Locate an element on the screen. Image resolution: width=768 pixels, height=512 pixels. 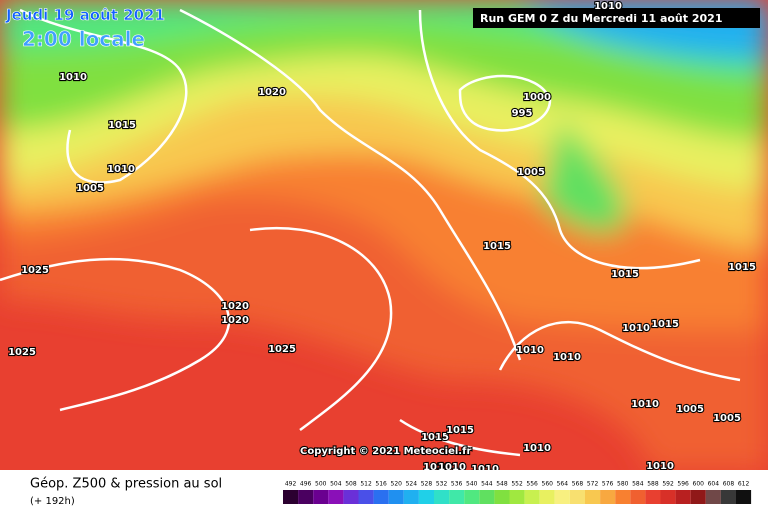
legend-subtitle: (+ 192h) is located at coordinates (52, 501).